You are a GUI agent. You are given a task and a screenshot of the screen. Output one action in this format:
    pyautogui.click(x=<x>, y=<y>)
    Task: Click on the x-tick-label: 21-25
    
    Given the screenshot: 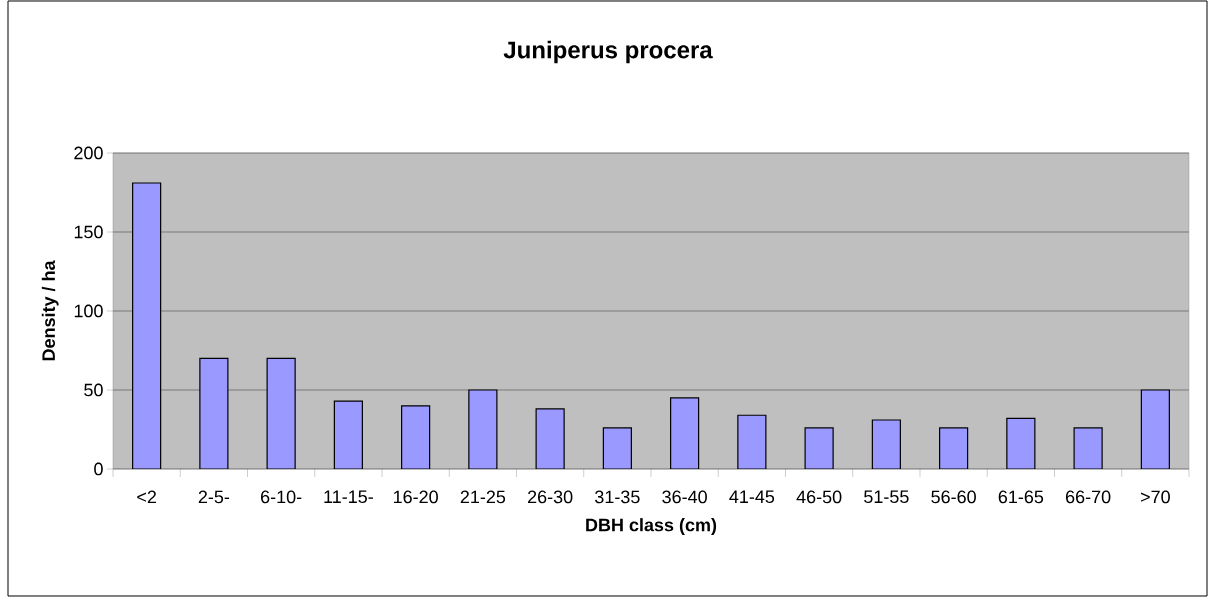 What is the action you would take?
    pyautogui.click(x=483, y=497)
    